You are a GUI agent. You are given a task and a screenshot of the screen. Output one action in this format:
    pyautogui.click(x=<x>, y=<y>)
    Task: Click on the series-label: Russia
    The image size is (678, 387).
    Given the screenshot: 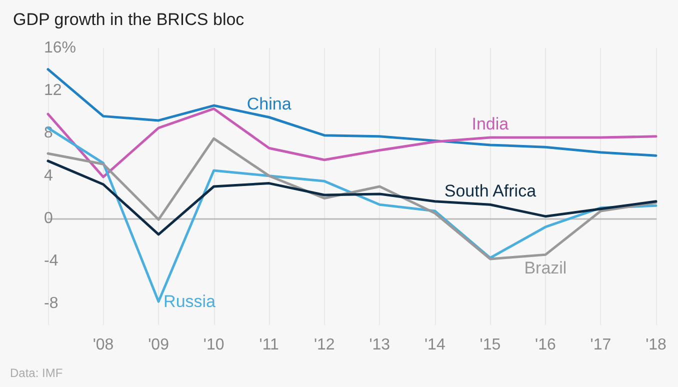 What is the action you would take?
    pyautogui.click(x=190, y=302)
    